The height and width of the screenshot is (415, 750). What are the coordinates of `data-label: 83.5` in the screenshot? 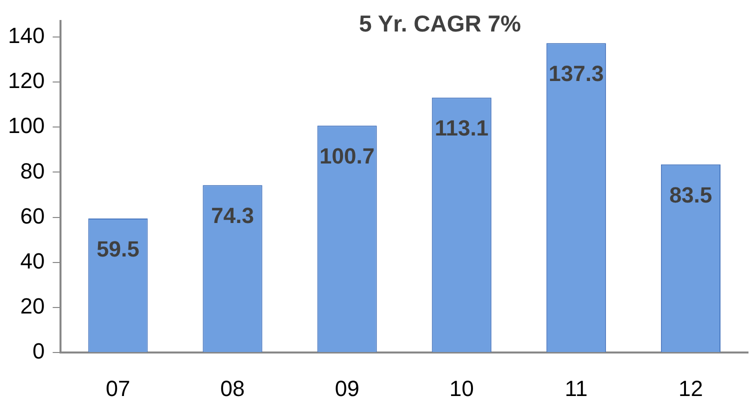 It's located at (690, 195).